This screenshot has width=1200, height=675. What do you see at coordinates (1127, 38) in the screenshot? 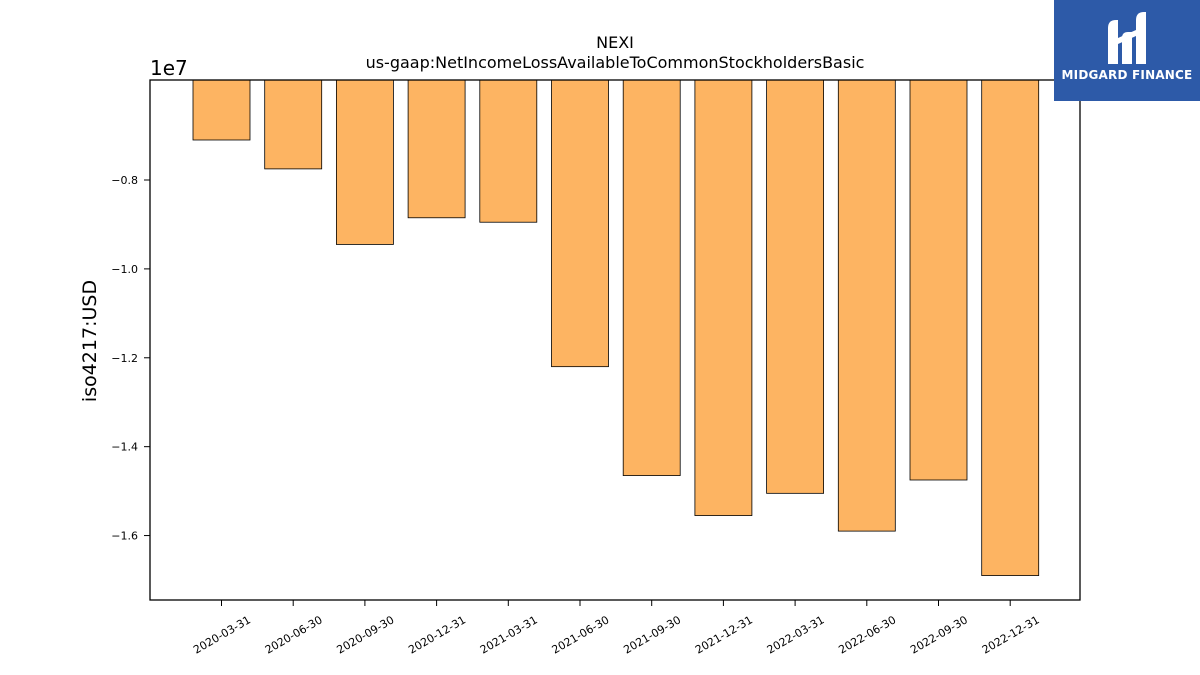
I see `logo-mark-icon` at bounding box center [1127, 38].